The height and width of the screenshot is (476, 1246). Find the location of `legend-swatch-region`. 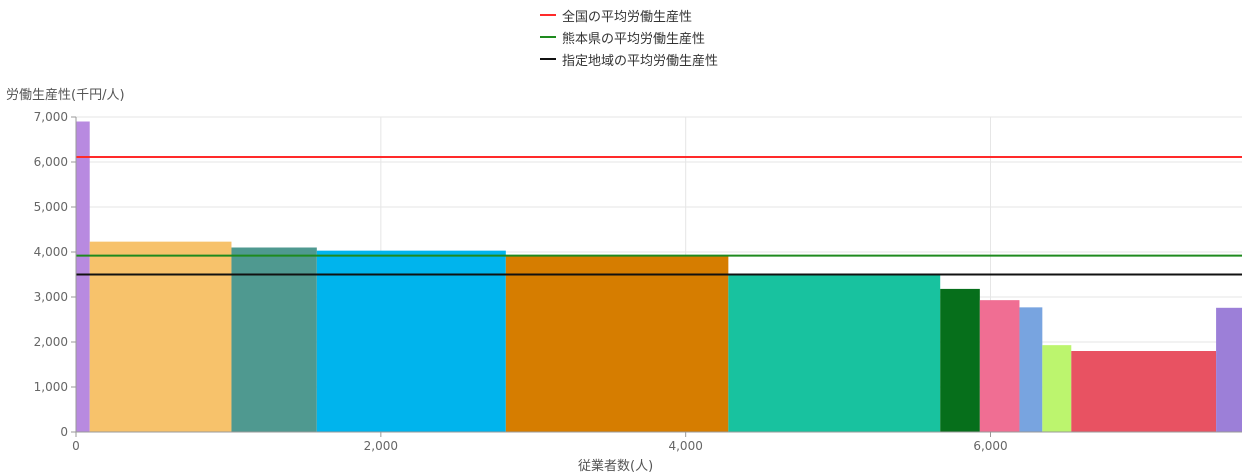

legend-swatch-region is located at coordinates (548, 59).